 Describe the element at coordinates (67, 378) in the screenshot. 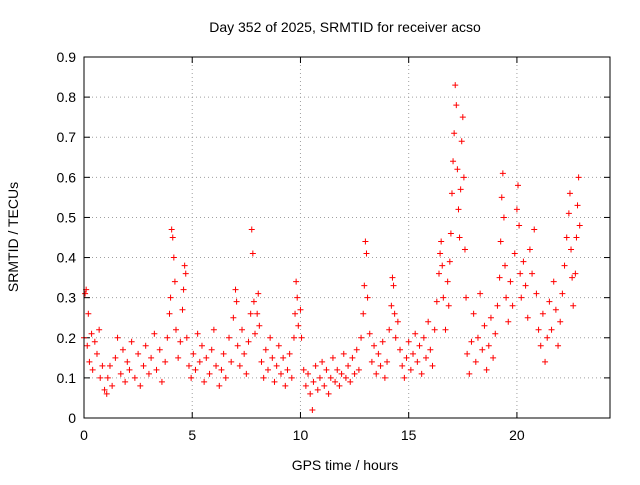

I see `y-tick-label: 0.1` at that location.